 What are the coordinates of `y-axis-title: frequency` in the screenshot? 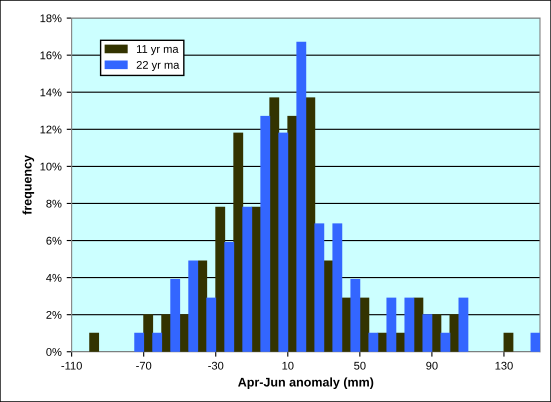 It's located at (28, 185).